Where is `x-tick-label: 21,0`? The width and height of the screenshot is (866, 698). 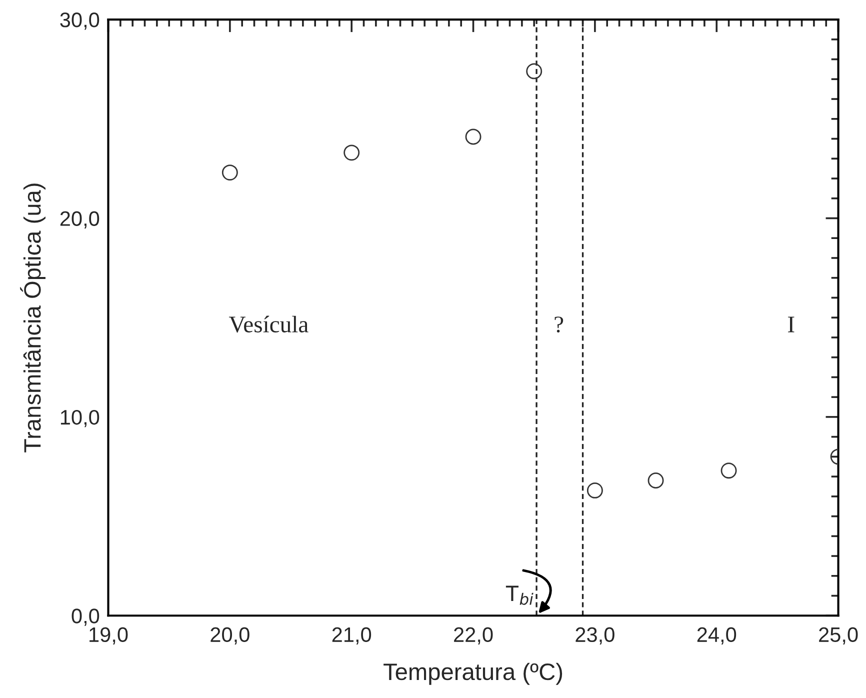 x-tick-label: 21,0 is located at coordinates (352, 636).